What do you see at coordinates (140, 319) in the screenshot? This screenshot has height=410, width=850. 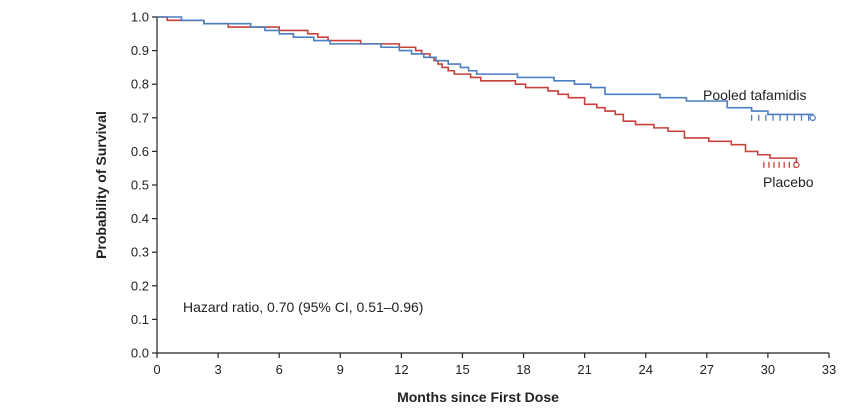 I see `y-tick-label: 0.1` at bounding box center [140, 319].